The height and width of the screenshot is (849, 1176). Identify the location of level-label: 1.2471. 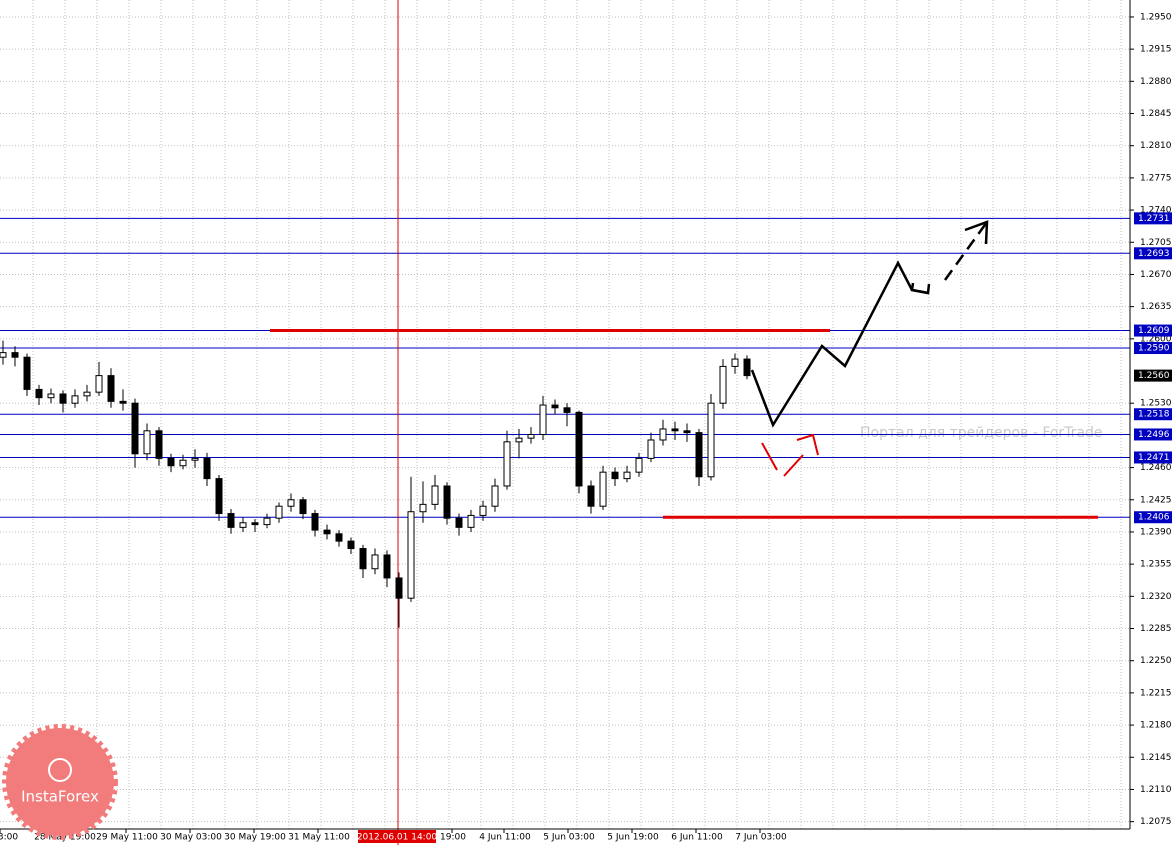
(1154, 458).